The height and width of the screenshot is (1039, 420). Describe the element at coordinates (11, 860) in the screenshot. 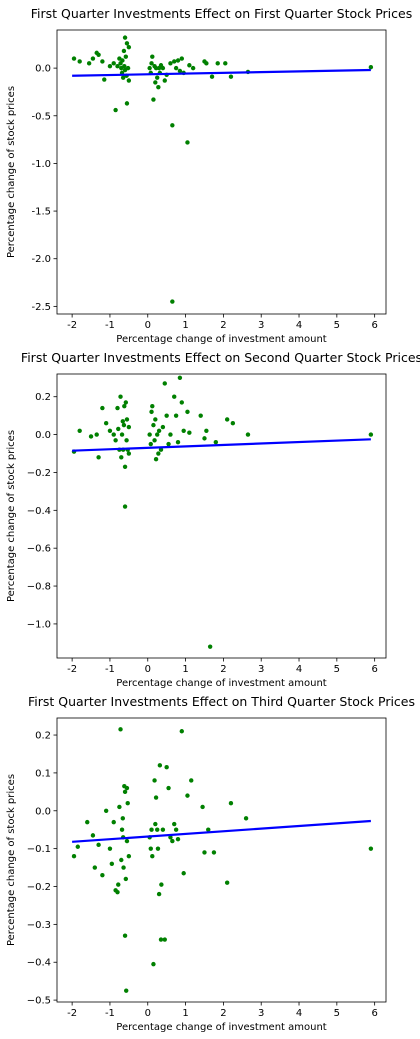

I see `y-axis-label: Percentage change of stock prices` at that location.